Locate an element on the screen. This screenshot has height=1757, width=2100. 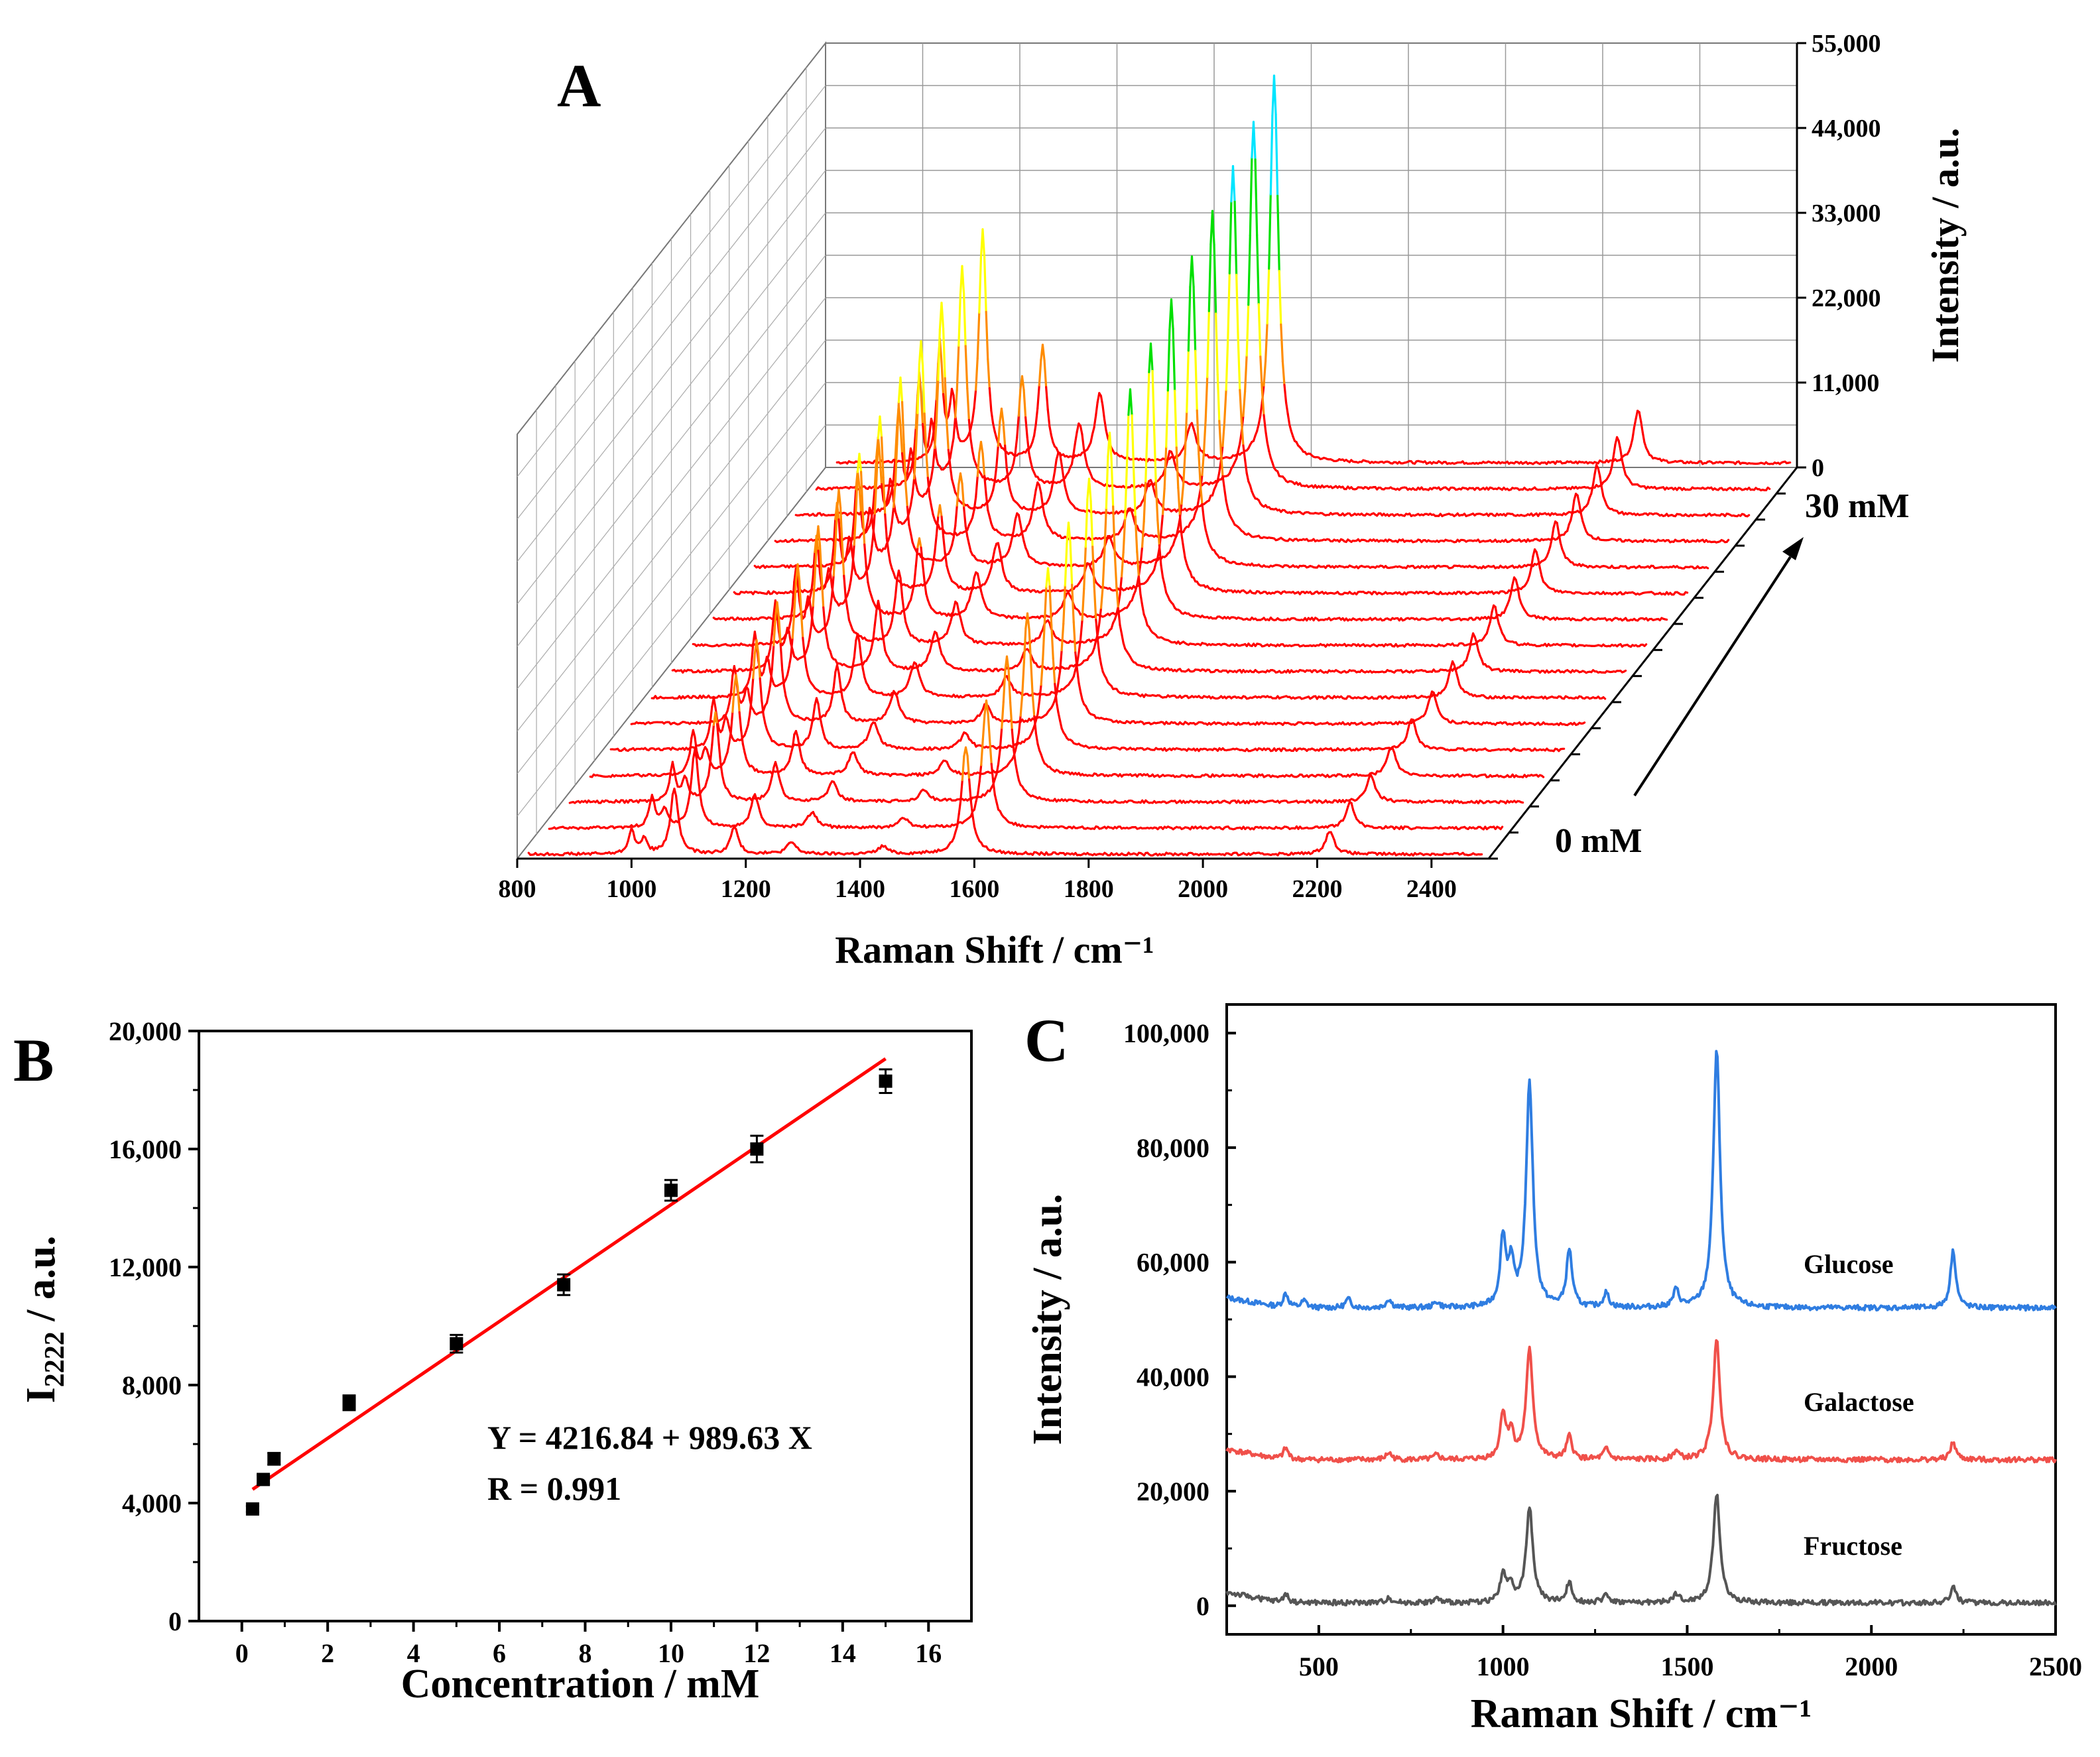
panel-a-spectrum is located at coordinates (1211, 447).